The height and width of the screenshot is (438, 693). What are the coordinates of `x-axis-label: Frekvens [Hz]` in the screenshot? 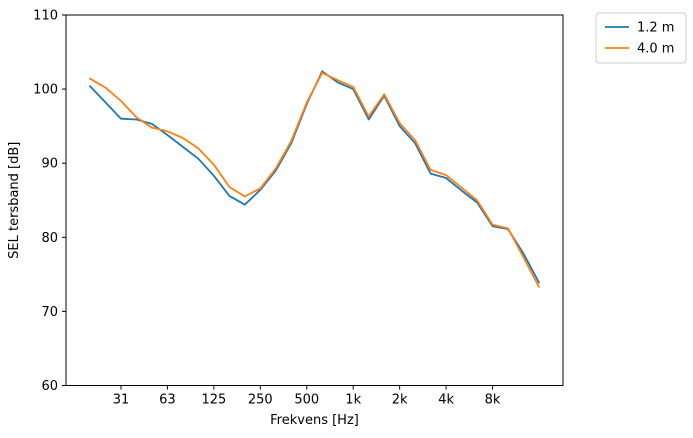 It's located at (314, 420).